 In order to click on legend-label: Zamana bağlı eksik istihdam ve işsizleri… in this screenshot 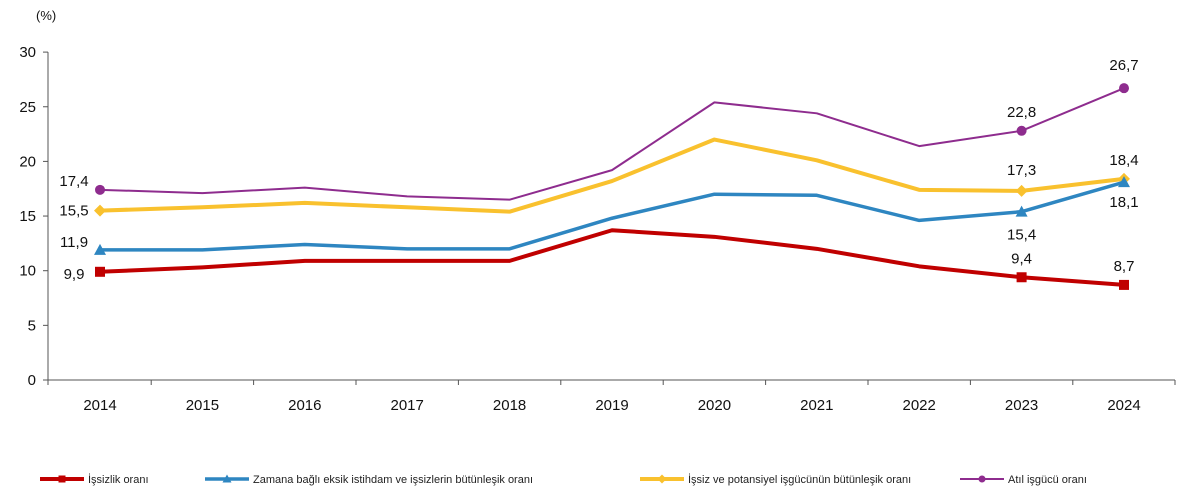, I will do `click(393, 480)`.